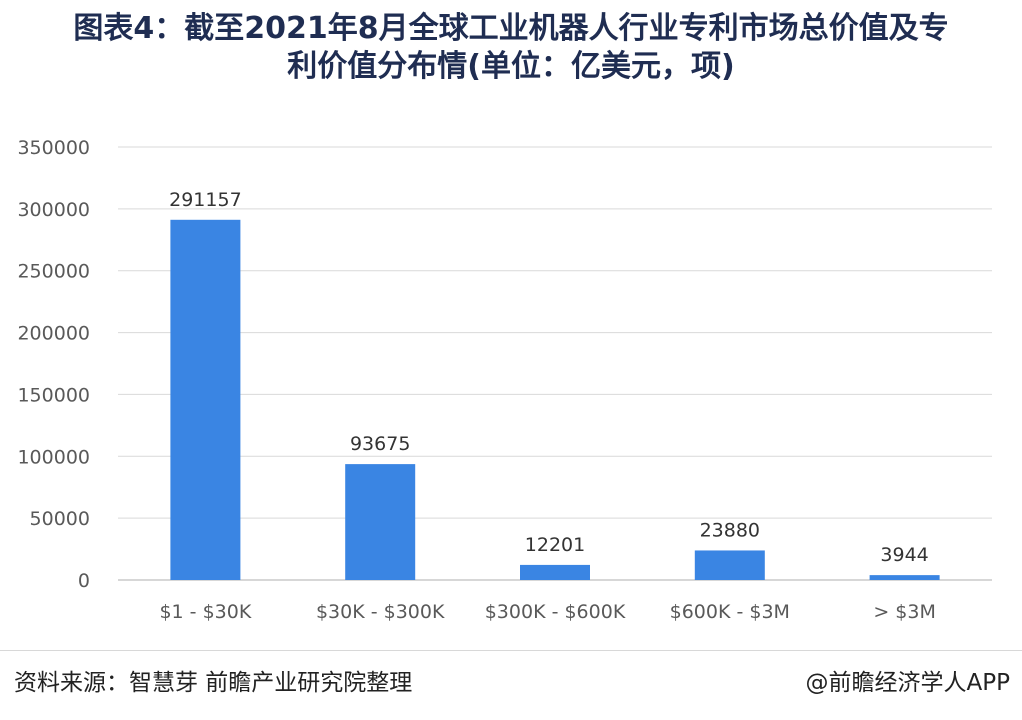 This screenshot has height=720, width=1022. I want to click on y-tick-label: 300000, so click(53, 210).